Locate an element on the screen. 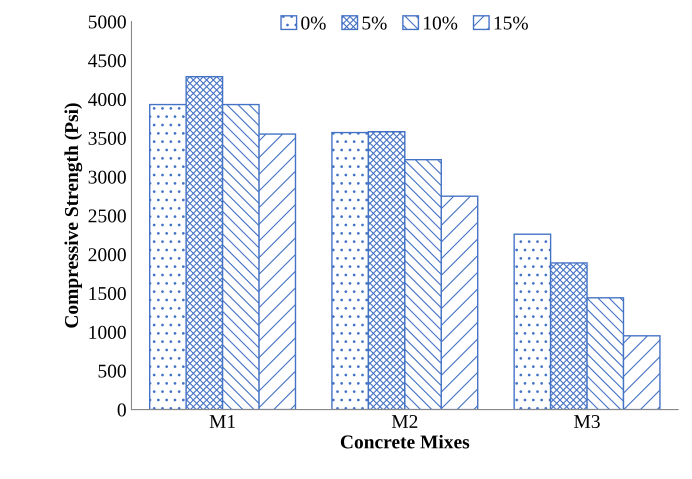 The height and width of the screenshot is (479, 692). x-tick-label: M1 is located at coordinates (222, 421).